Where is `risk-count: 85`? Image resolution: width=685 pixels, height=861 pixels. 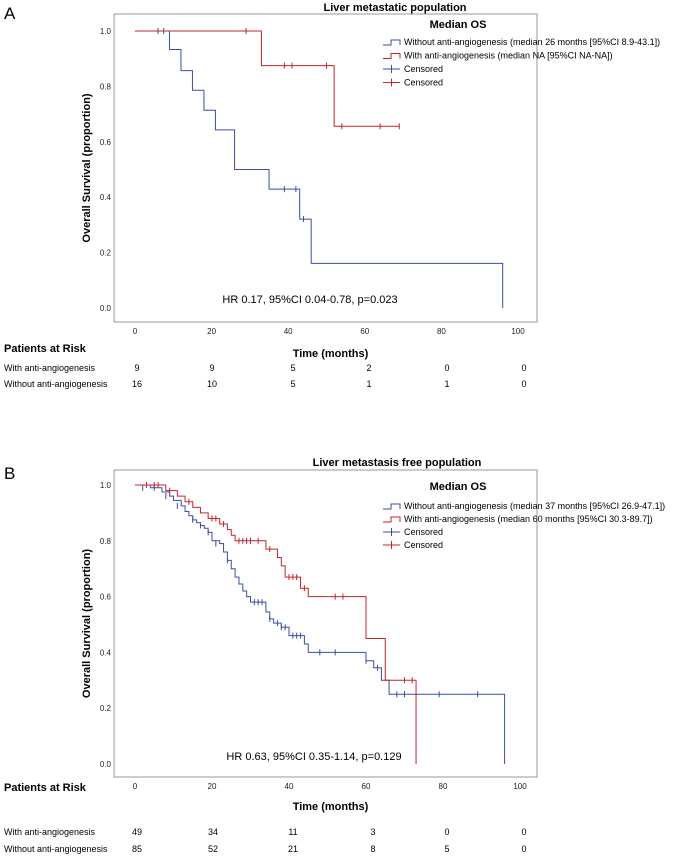 risk-count: 85 is located at coordinates (137, 849).